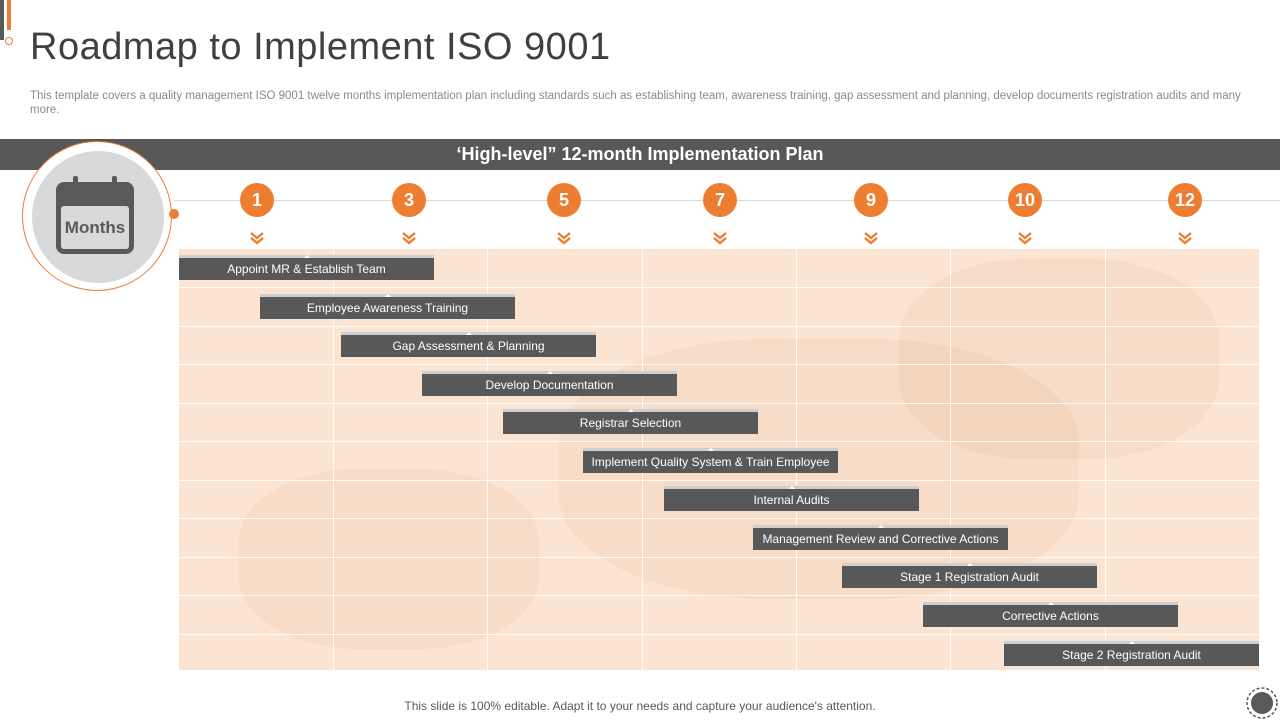 The height and width of the screenshot is (720, 1280). Describe the element at coordinates (320, 47) in the screenshot. I see `page-title: Roadmap to Implement ISO 9001` at that location.